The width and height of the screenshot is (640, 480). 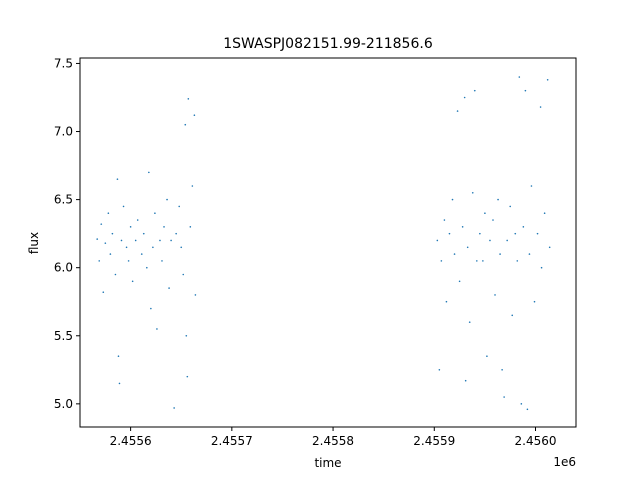 I want to click on y-tick-label: 7.0, so click(x=63, y=132).